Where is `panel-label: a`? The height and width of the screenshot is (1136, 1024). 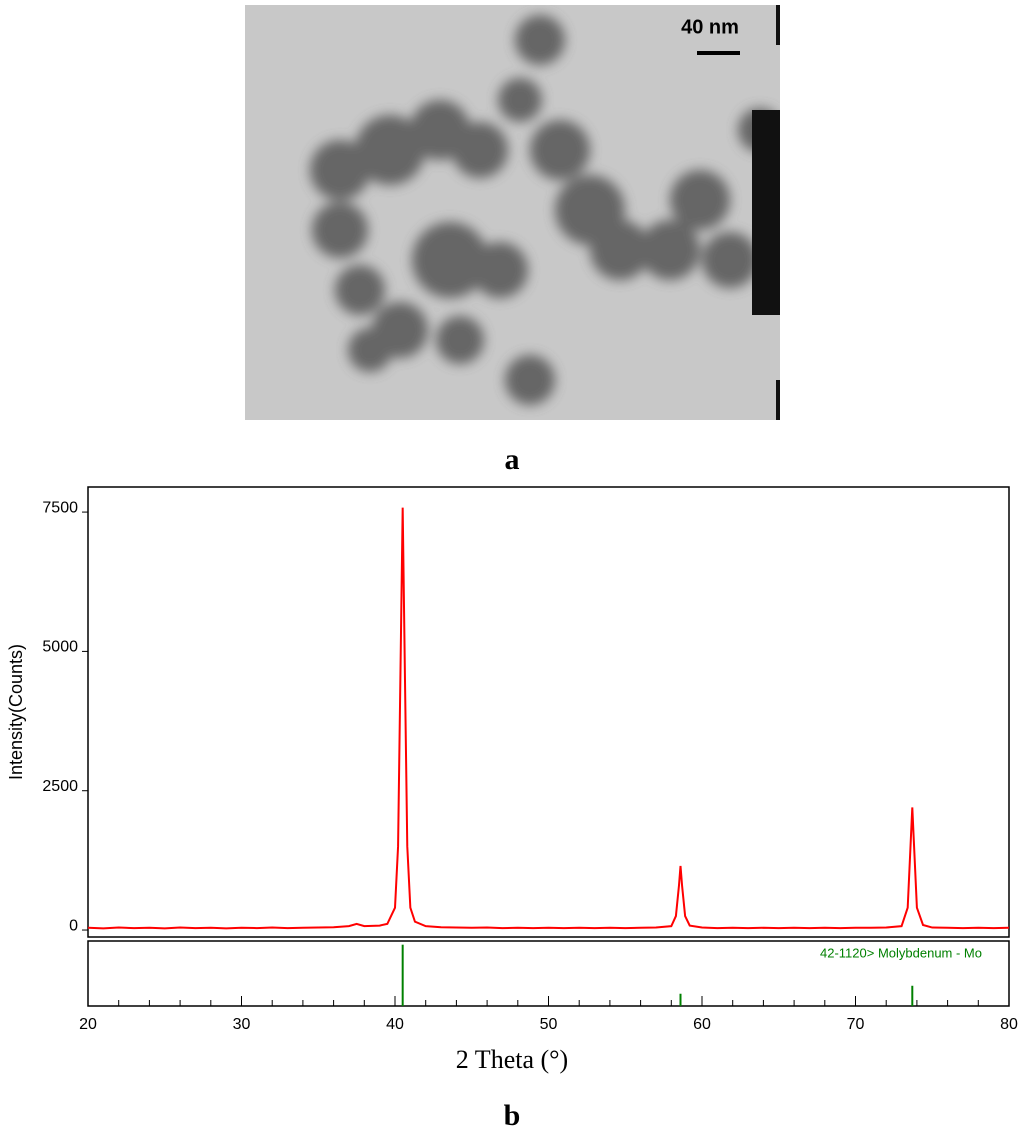
panel-label: a is located at coordinates (512, 459).